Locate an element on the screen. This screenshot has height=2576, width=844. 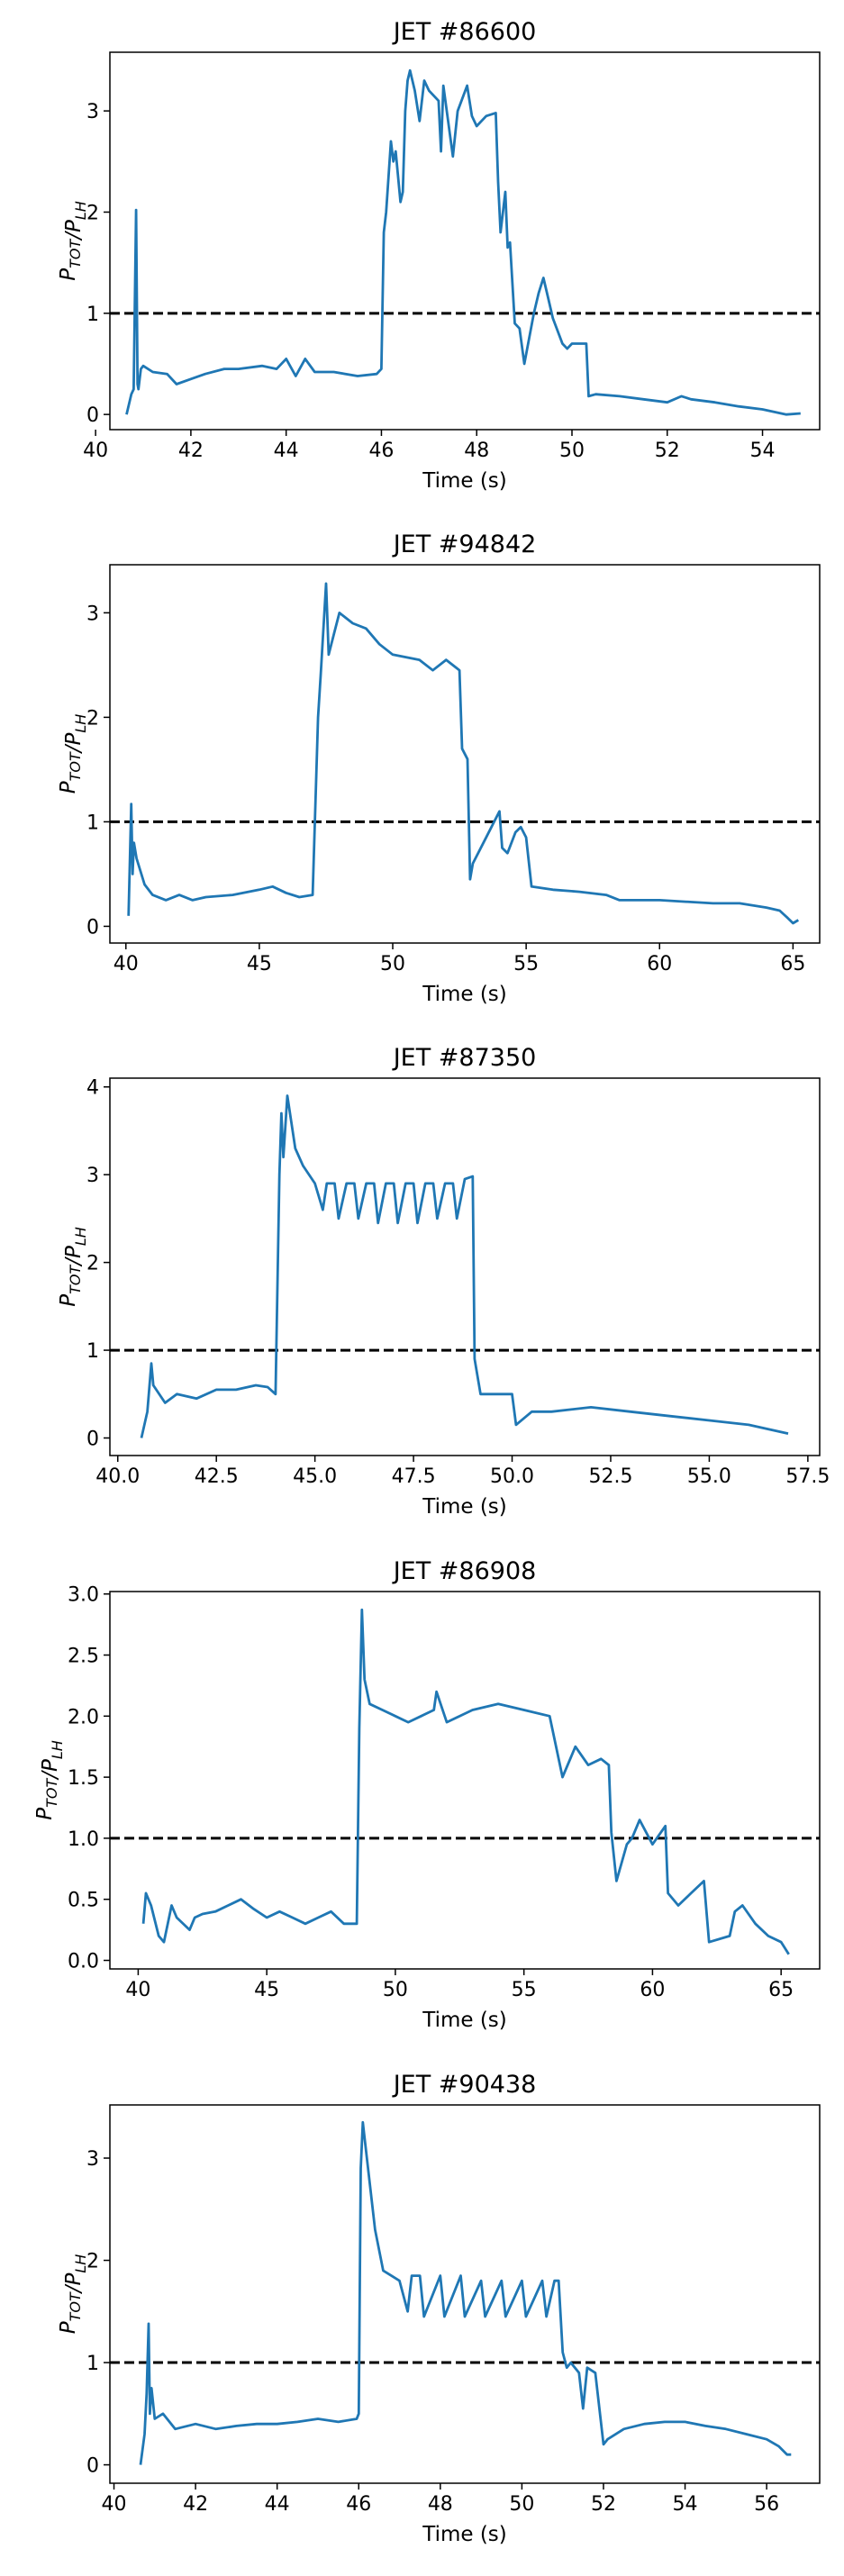
y-tick-label: 0.0 is located at coordinates (83, 1962).